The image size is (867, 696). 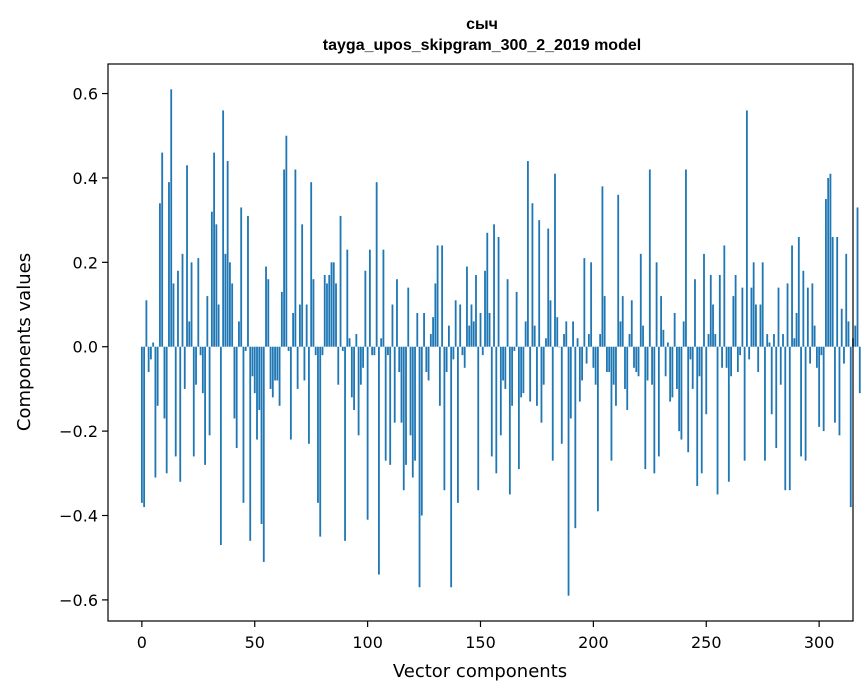 What do you see at coordinates (85, 178) in the screenshot?
I see `y-tick-label: 0.4` at bounding box center [85, 178].